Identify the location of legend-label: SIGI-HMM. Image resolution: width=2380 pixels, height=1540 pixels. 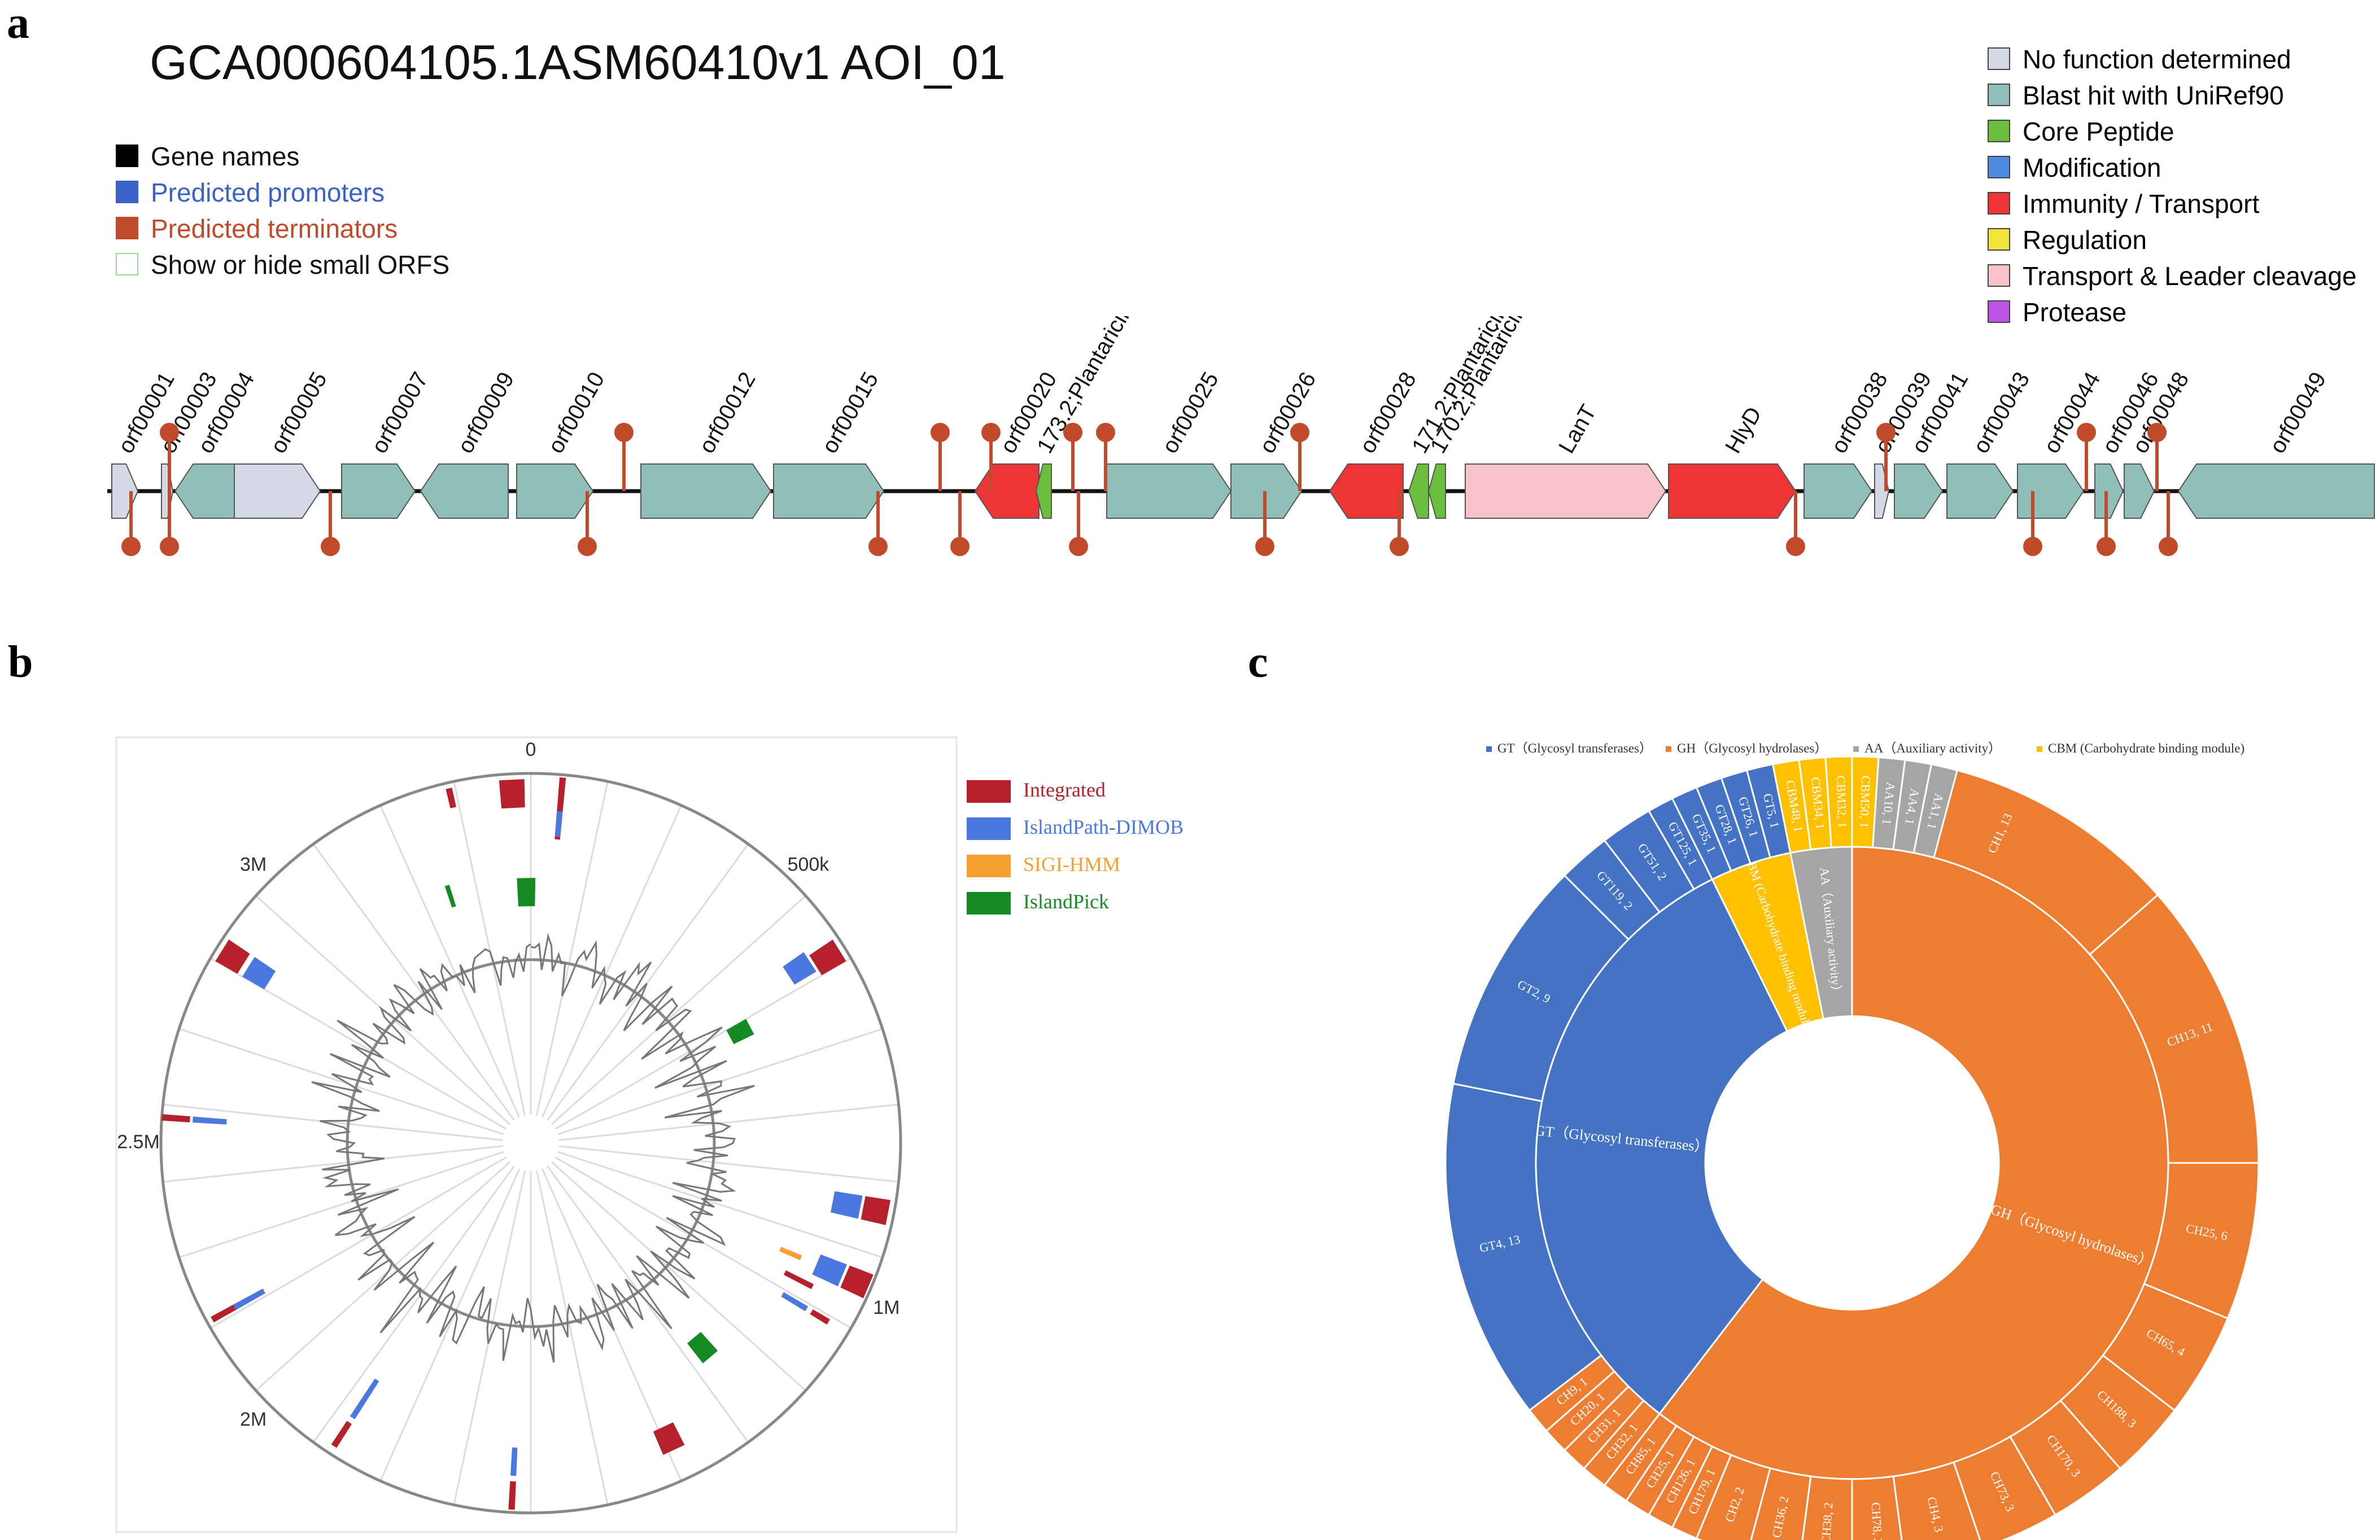
(1072, 864).